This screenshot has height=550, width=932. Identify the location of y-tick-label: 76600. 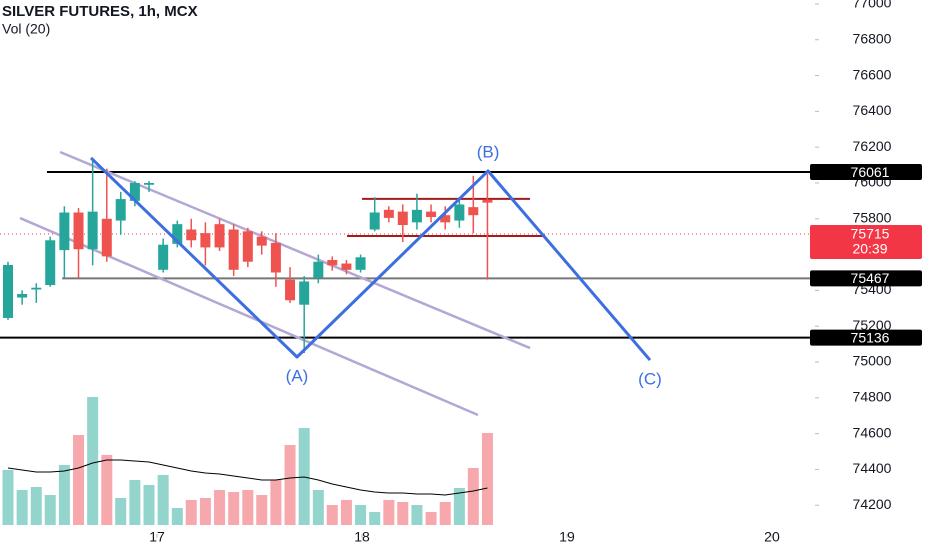
(872, 74).